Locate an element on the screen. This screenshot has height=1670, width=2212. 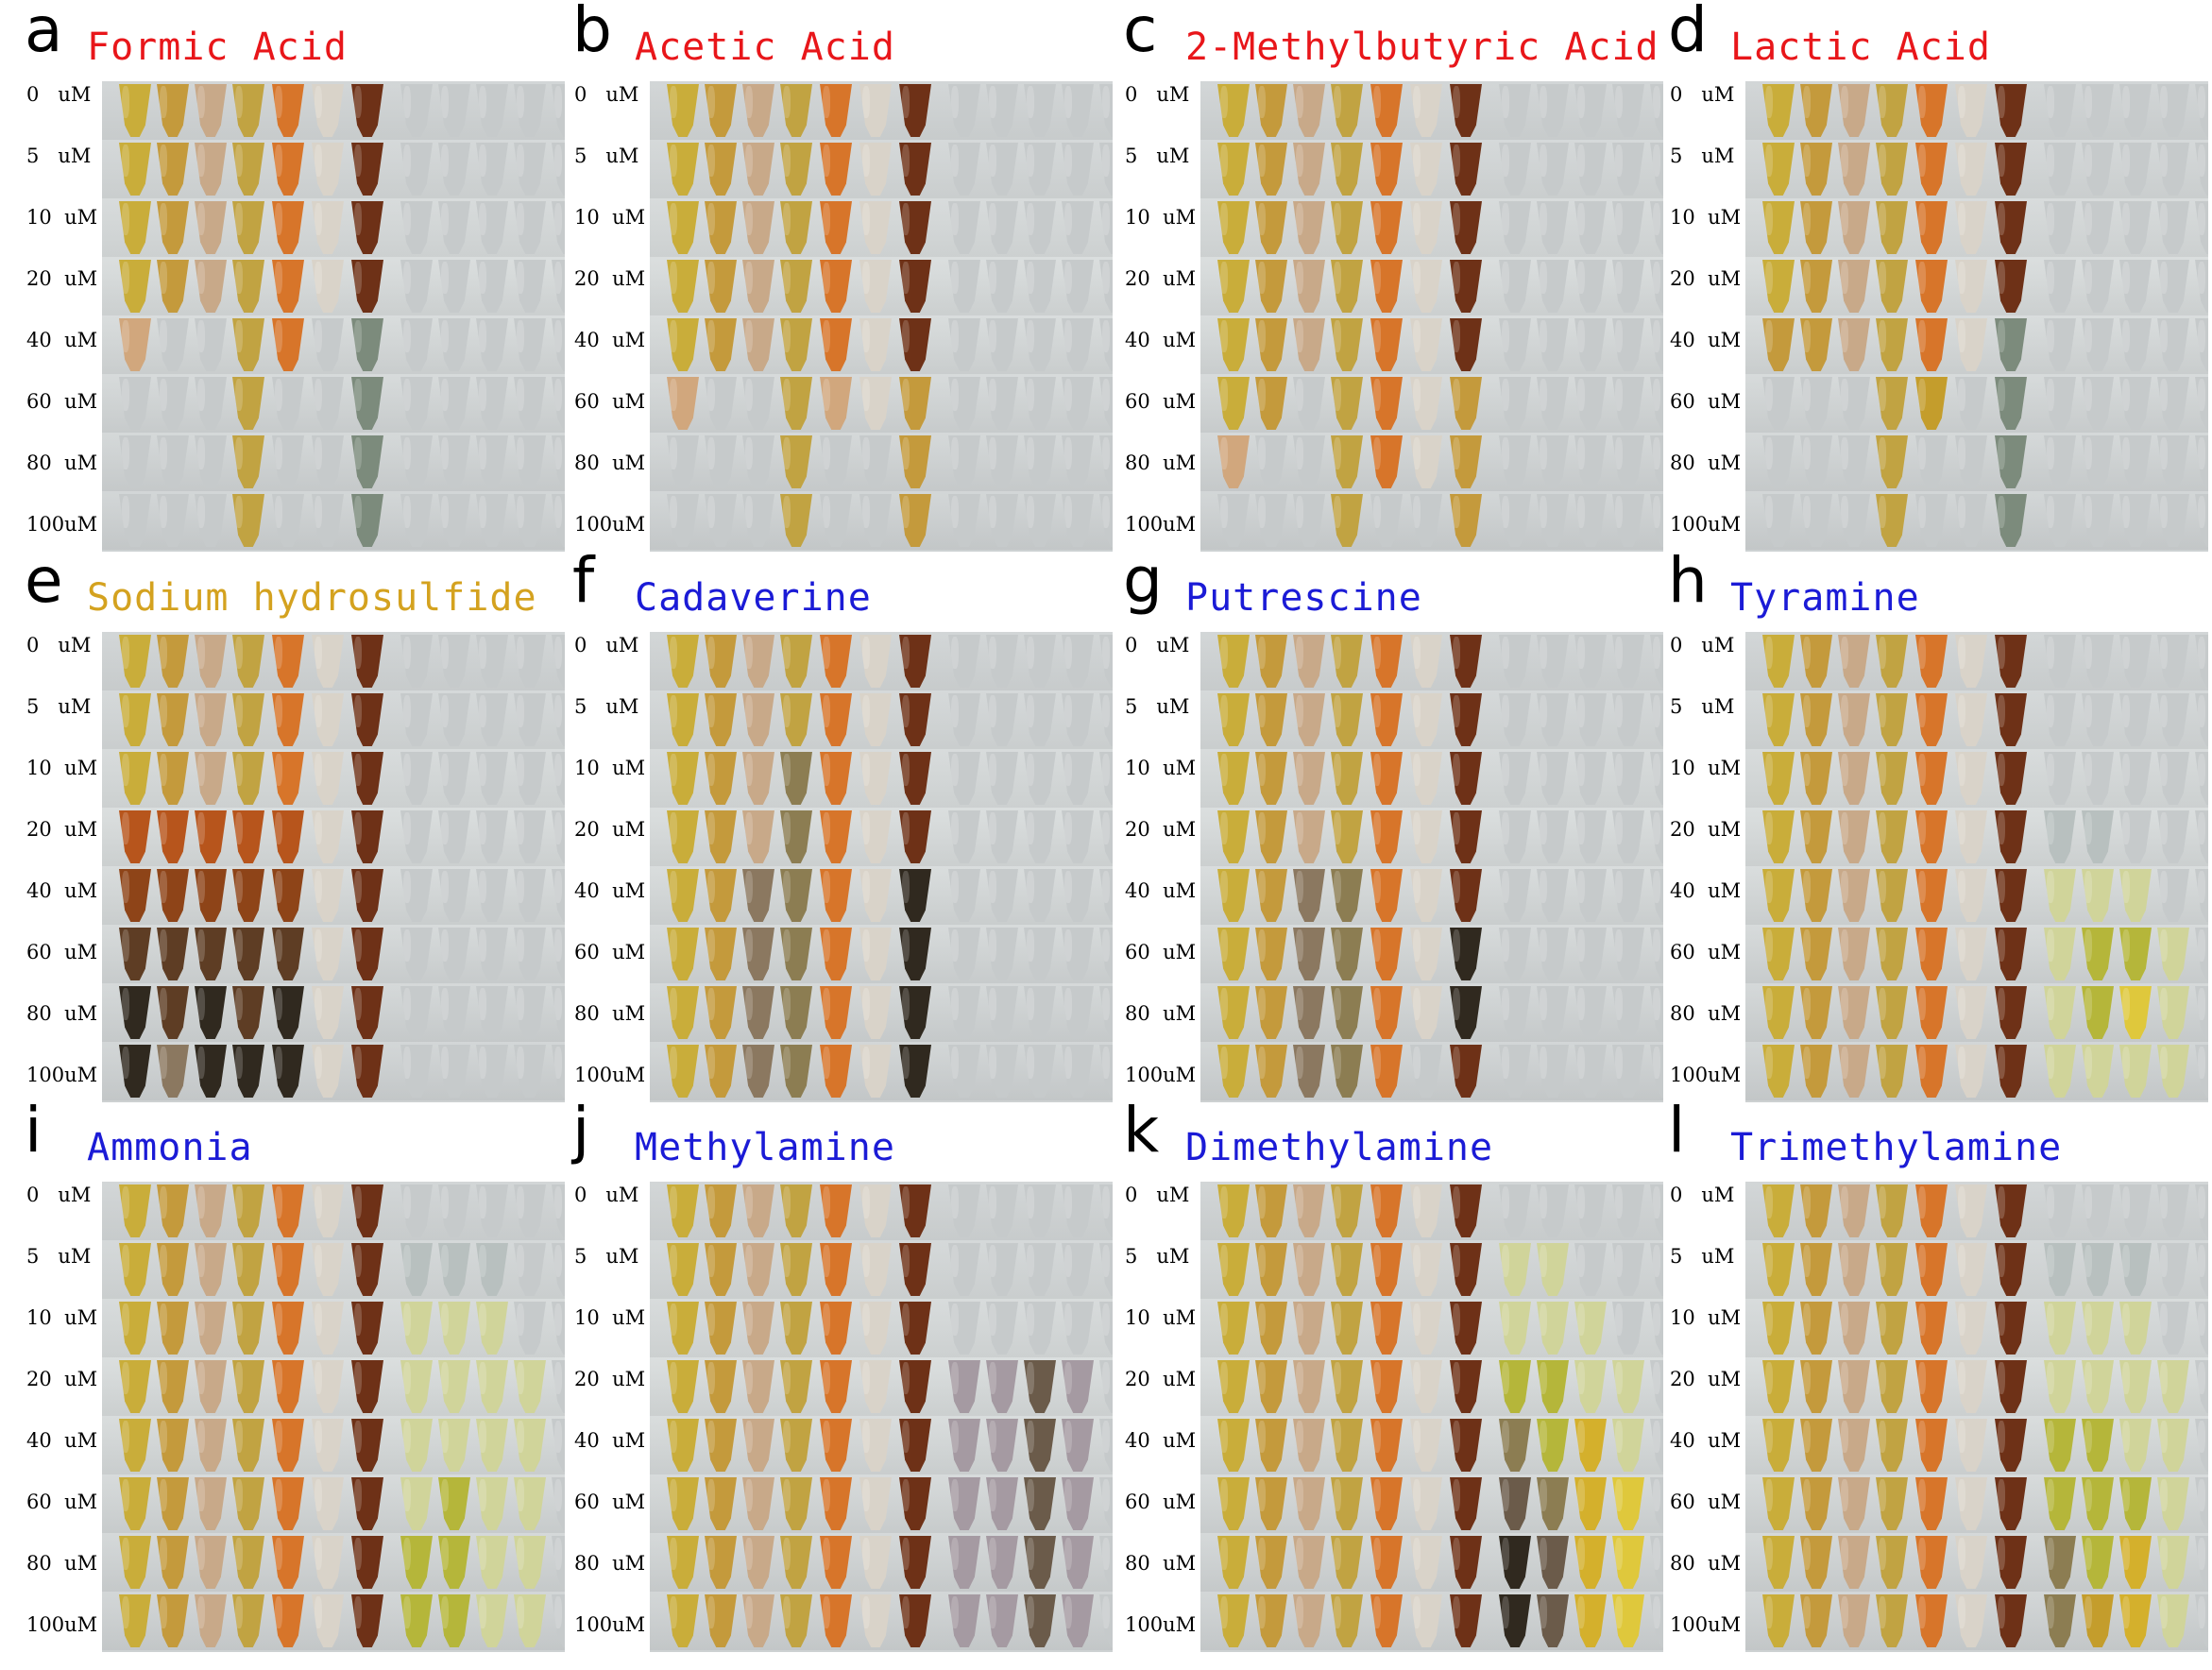
concentration-label: 40 uM is located at coordinates (62, 890).